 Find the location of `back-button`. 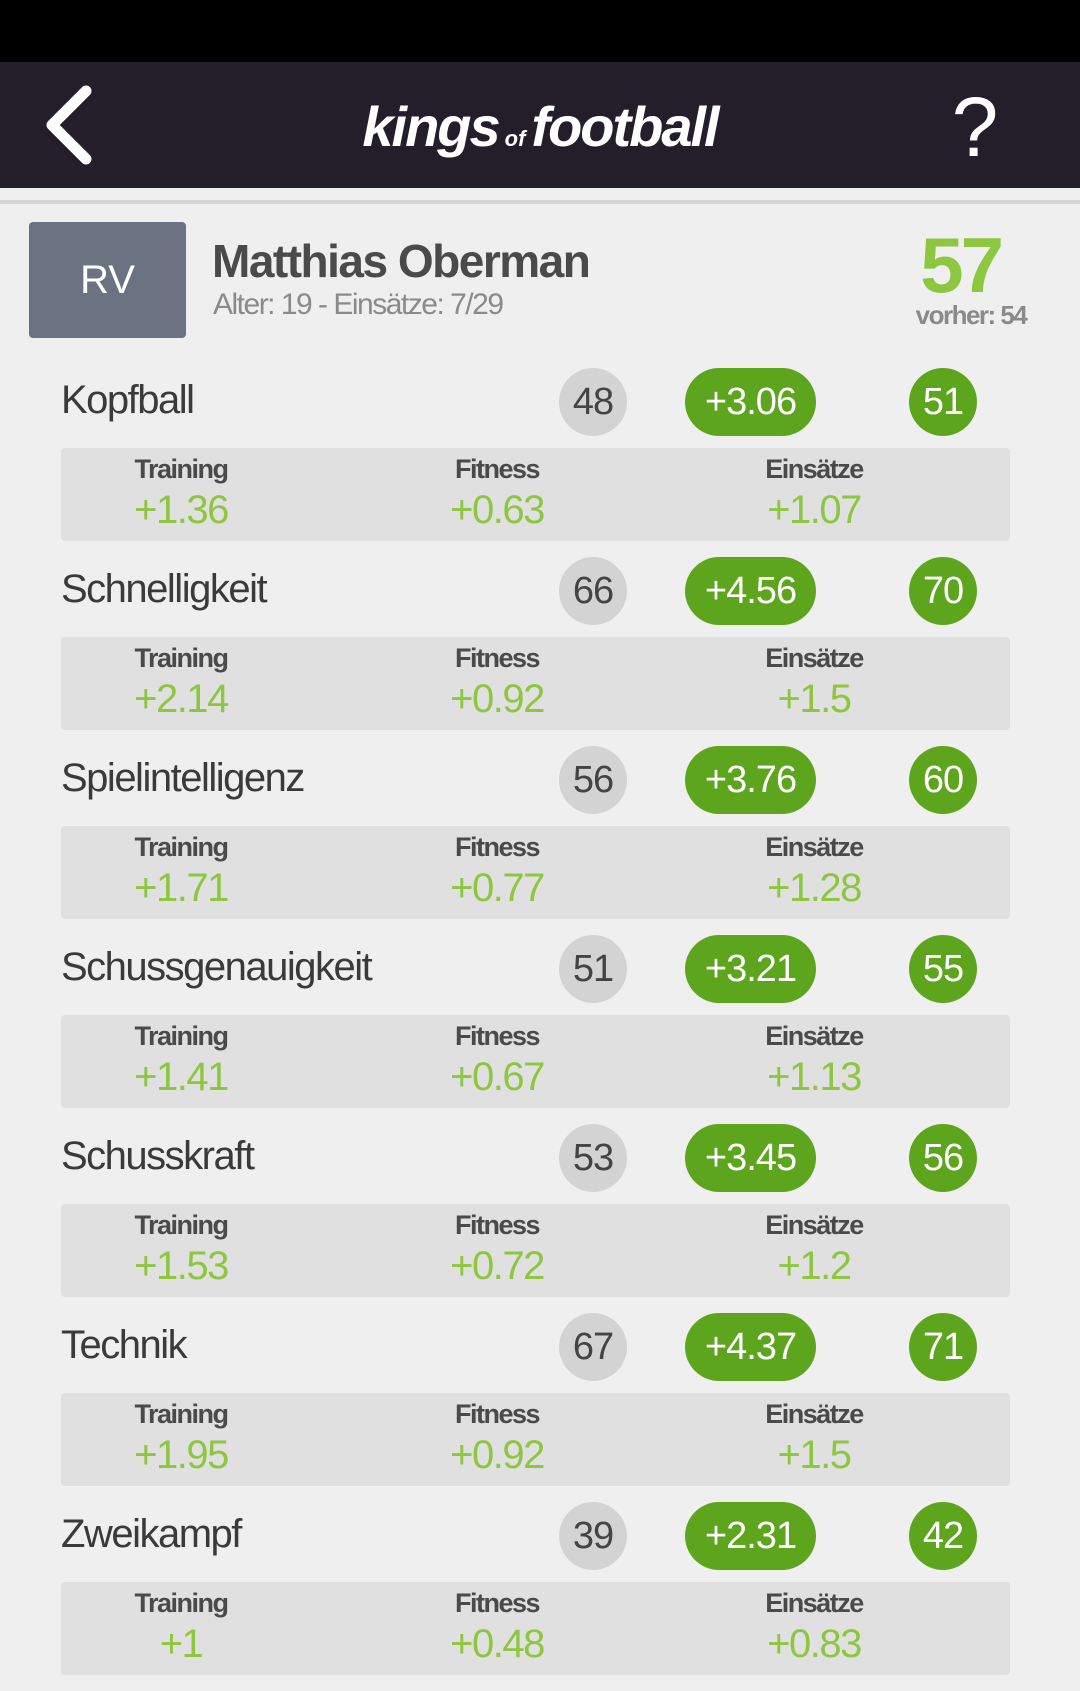

back-button is located at coordinates (70, 125).